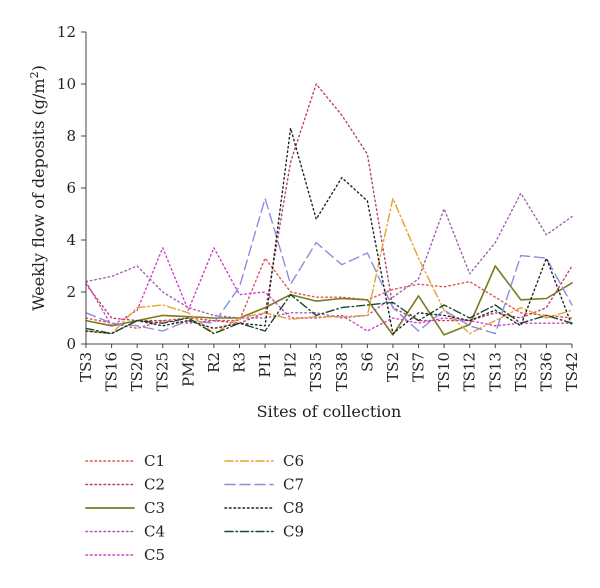 The width and height of the screenshot is (600, 588). Describe the element at coordinates (125, 508) in the screenshot. I see `legend-item-c3: C3` at that location.